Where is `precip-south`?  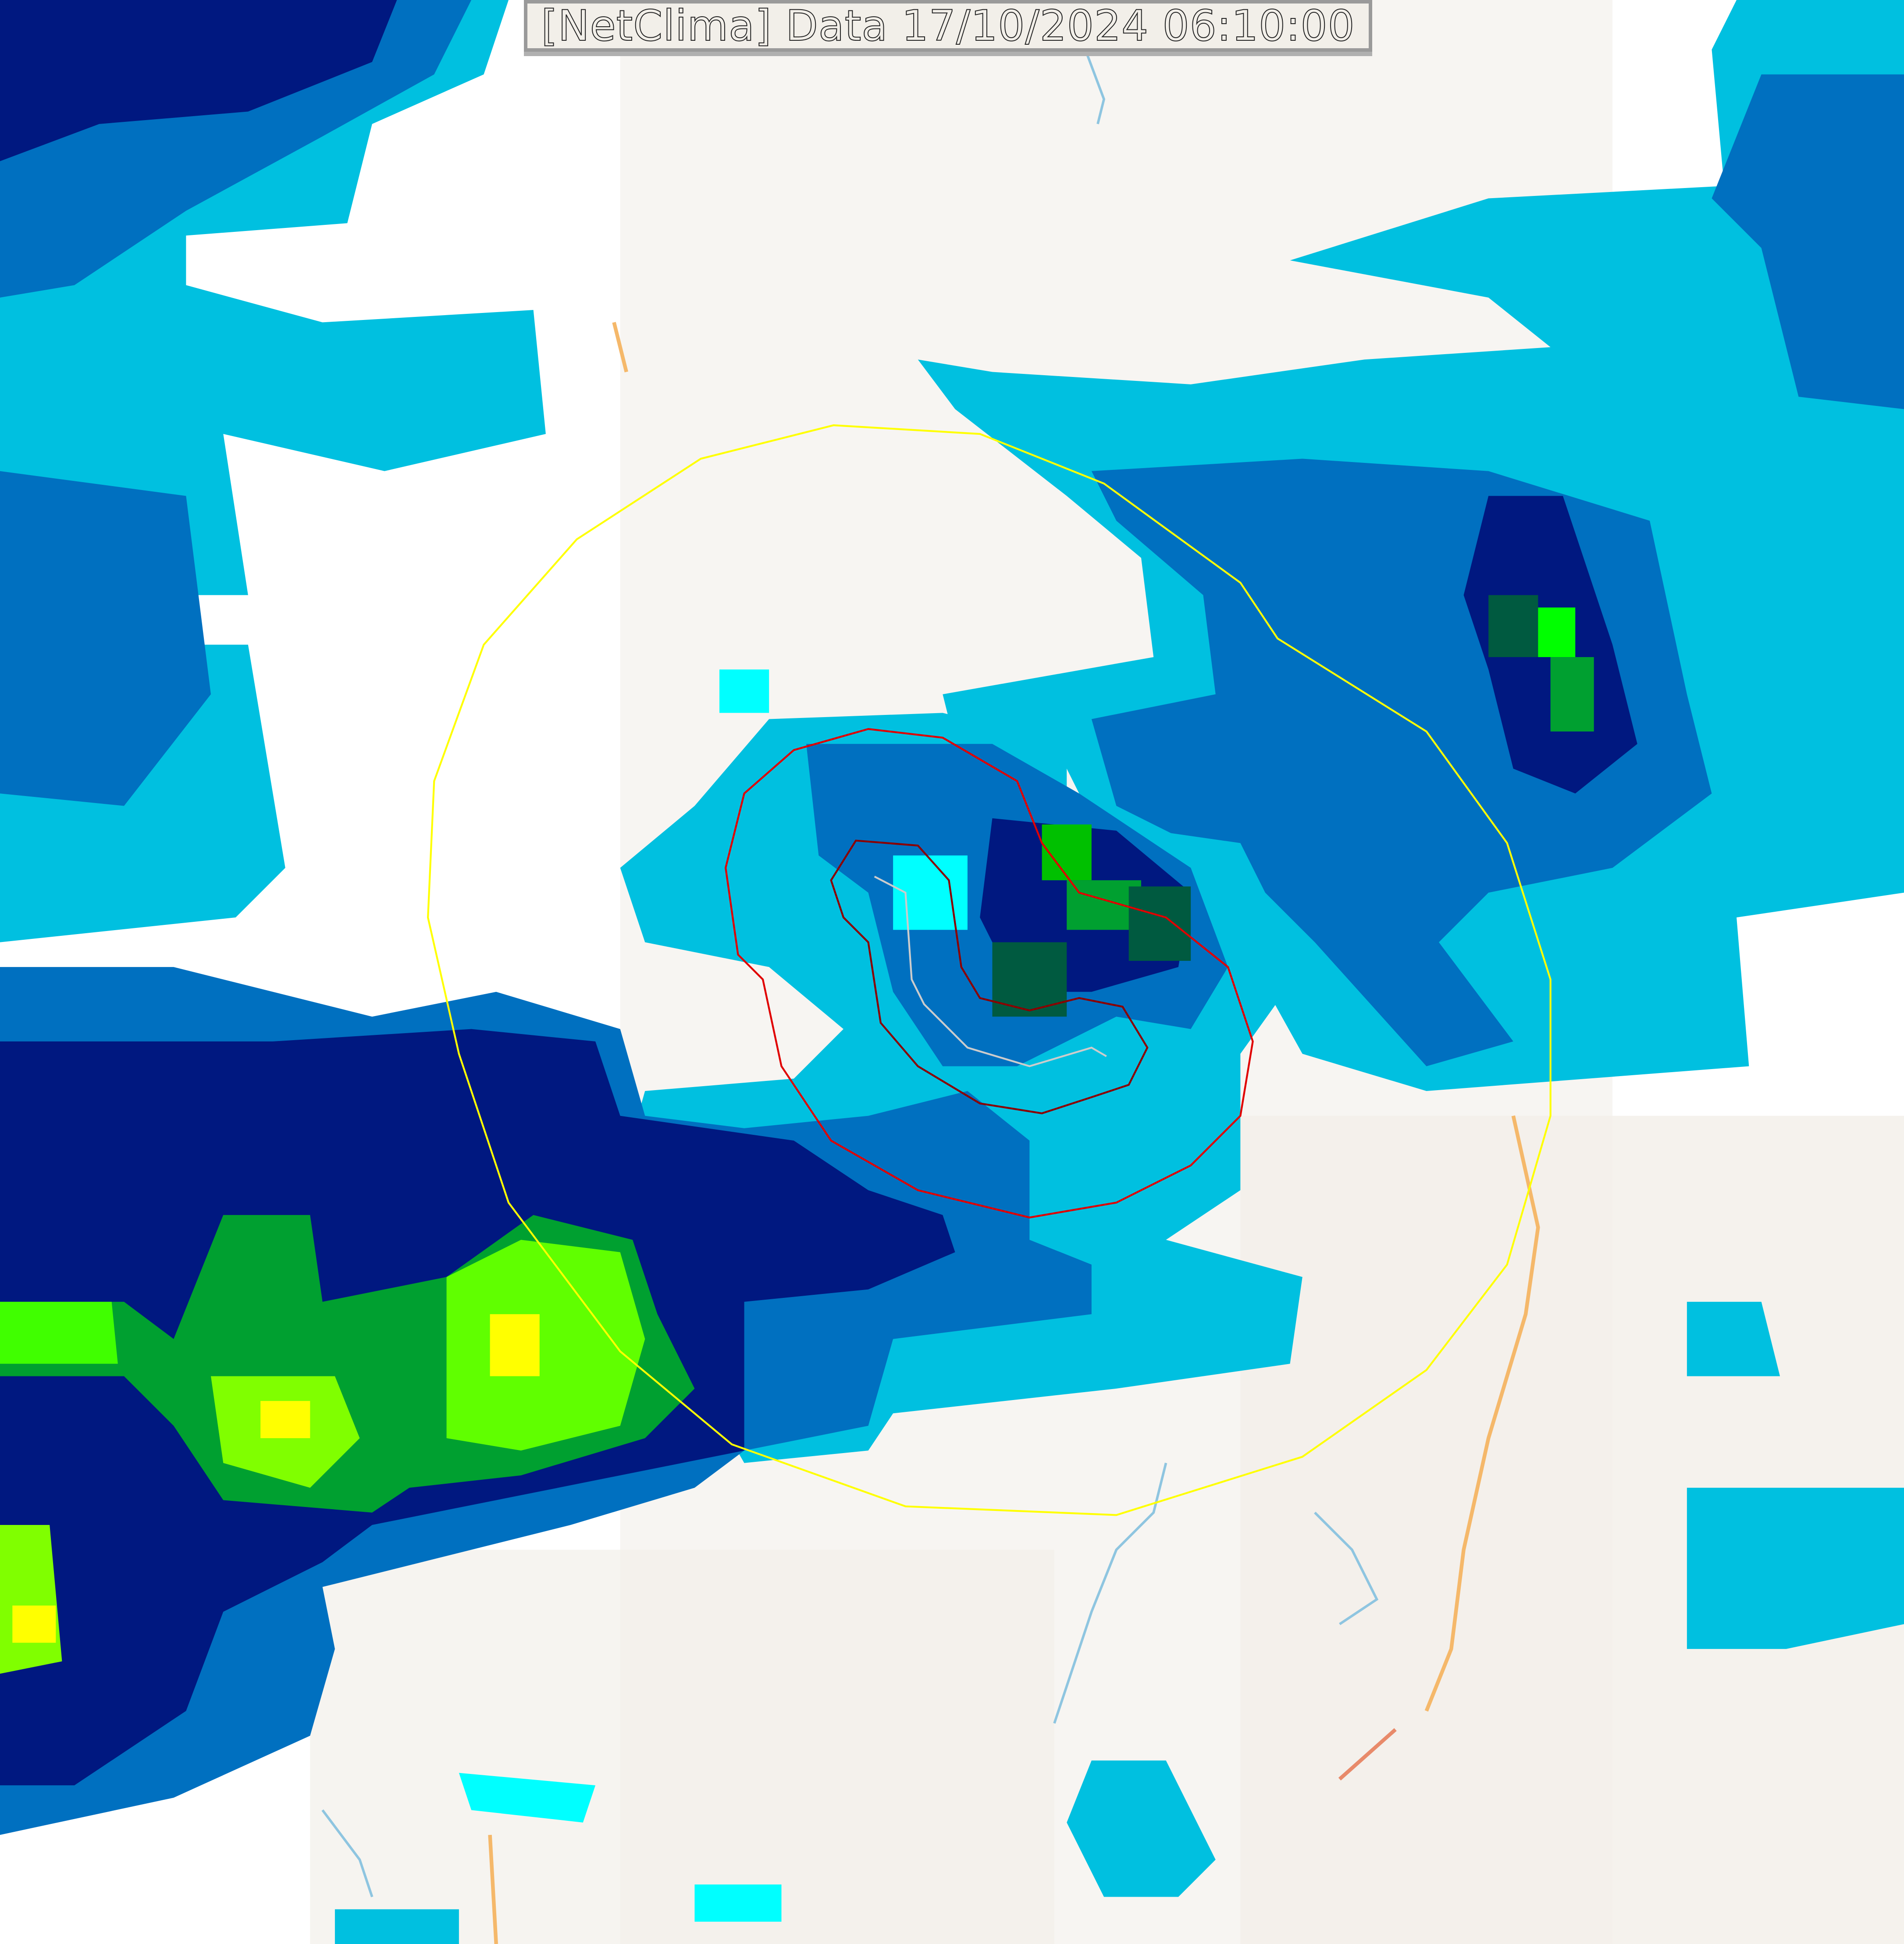 precip-south is located at coordinates (1733, 1338).